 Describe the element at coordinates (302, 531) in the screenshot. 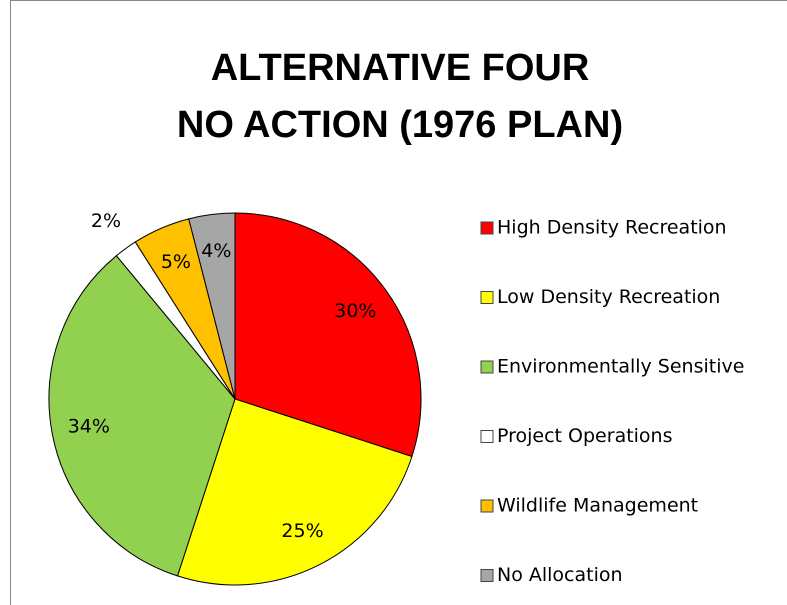

I see `data-label: 25%` at that location.